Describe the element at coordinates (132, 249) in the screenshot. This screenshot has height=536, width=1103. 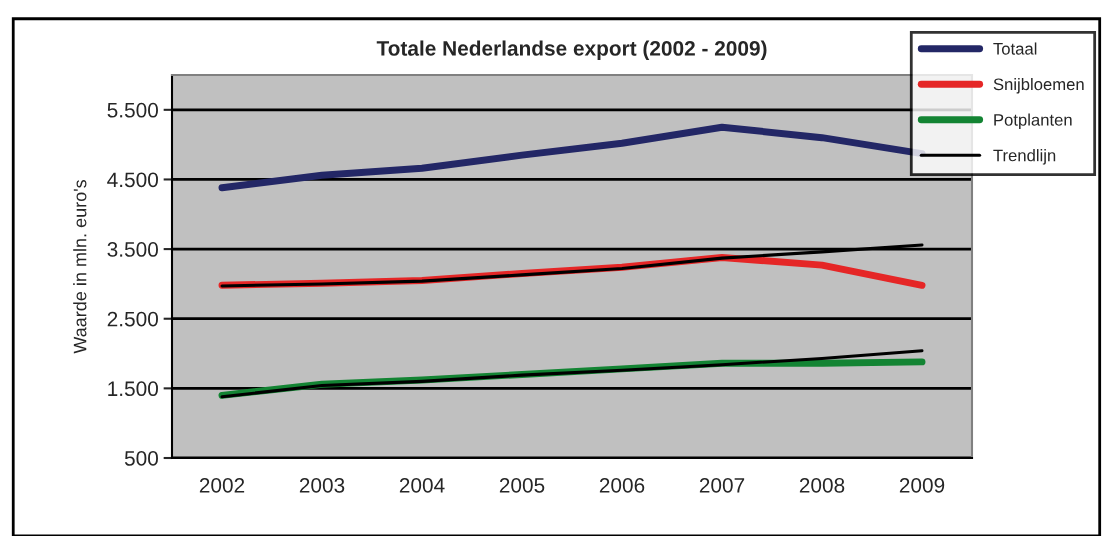
I see `y-tick-label: 3.500` at that location.